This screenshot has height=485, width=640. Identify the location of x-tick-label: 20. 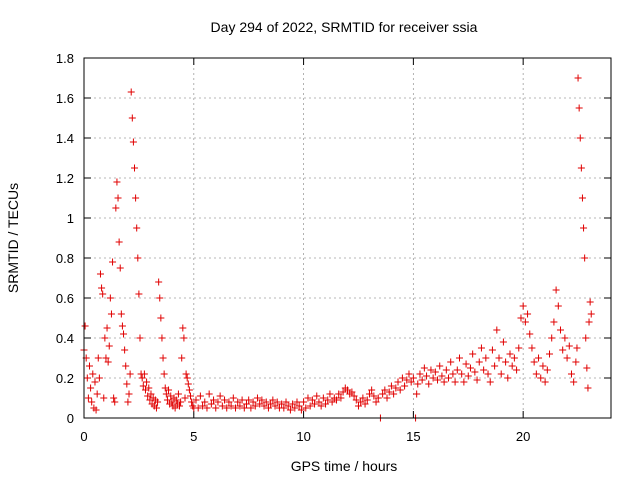
(523, 436).